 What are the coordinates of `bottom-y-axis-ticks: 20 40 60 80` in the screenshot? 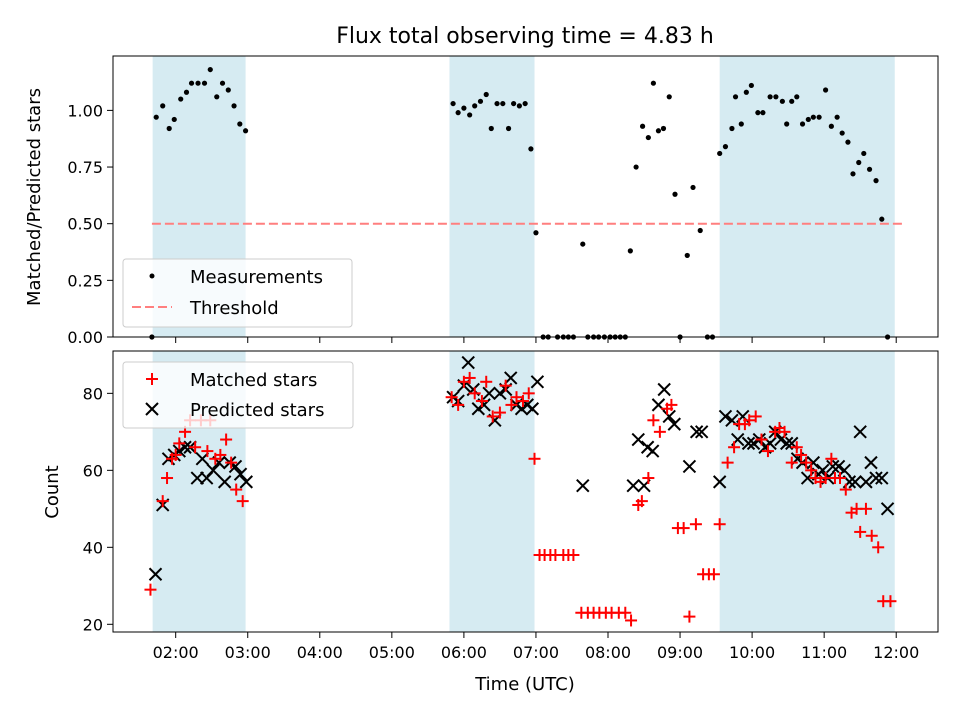 It's located at (98, 509).